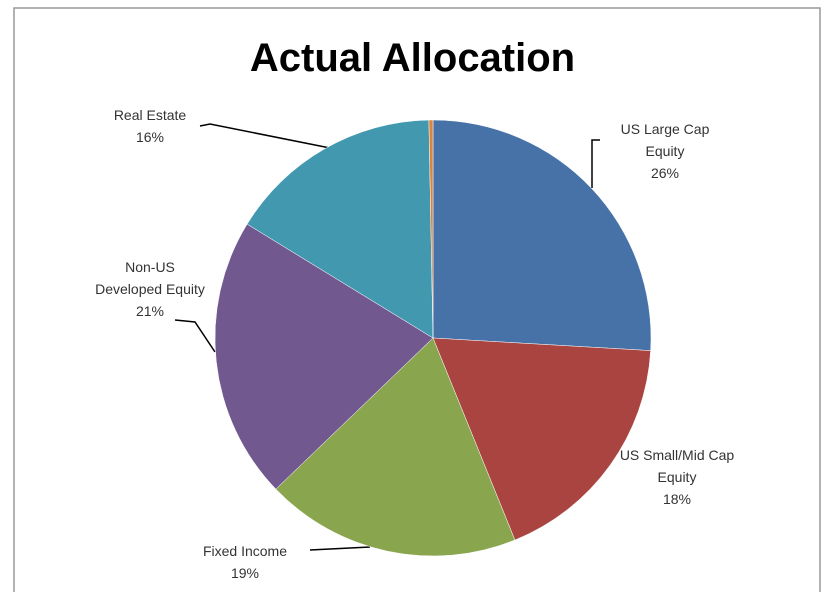 Image resolution: width=825 pixels, height=592 pixels. What do you see at coordinates (150, 311) in the screenshot?
I see `value-label: 21%` at bounding box center [150, 311].